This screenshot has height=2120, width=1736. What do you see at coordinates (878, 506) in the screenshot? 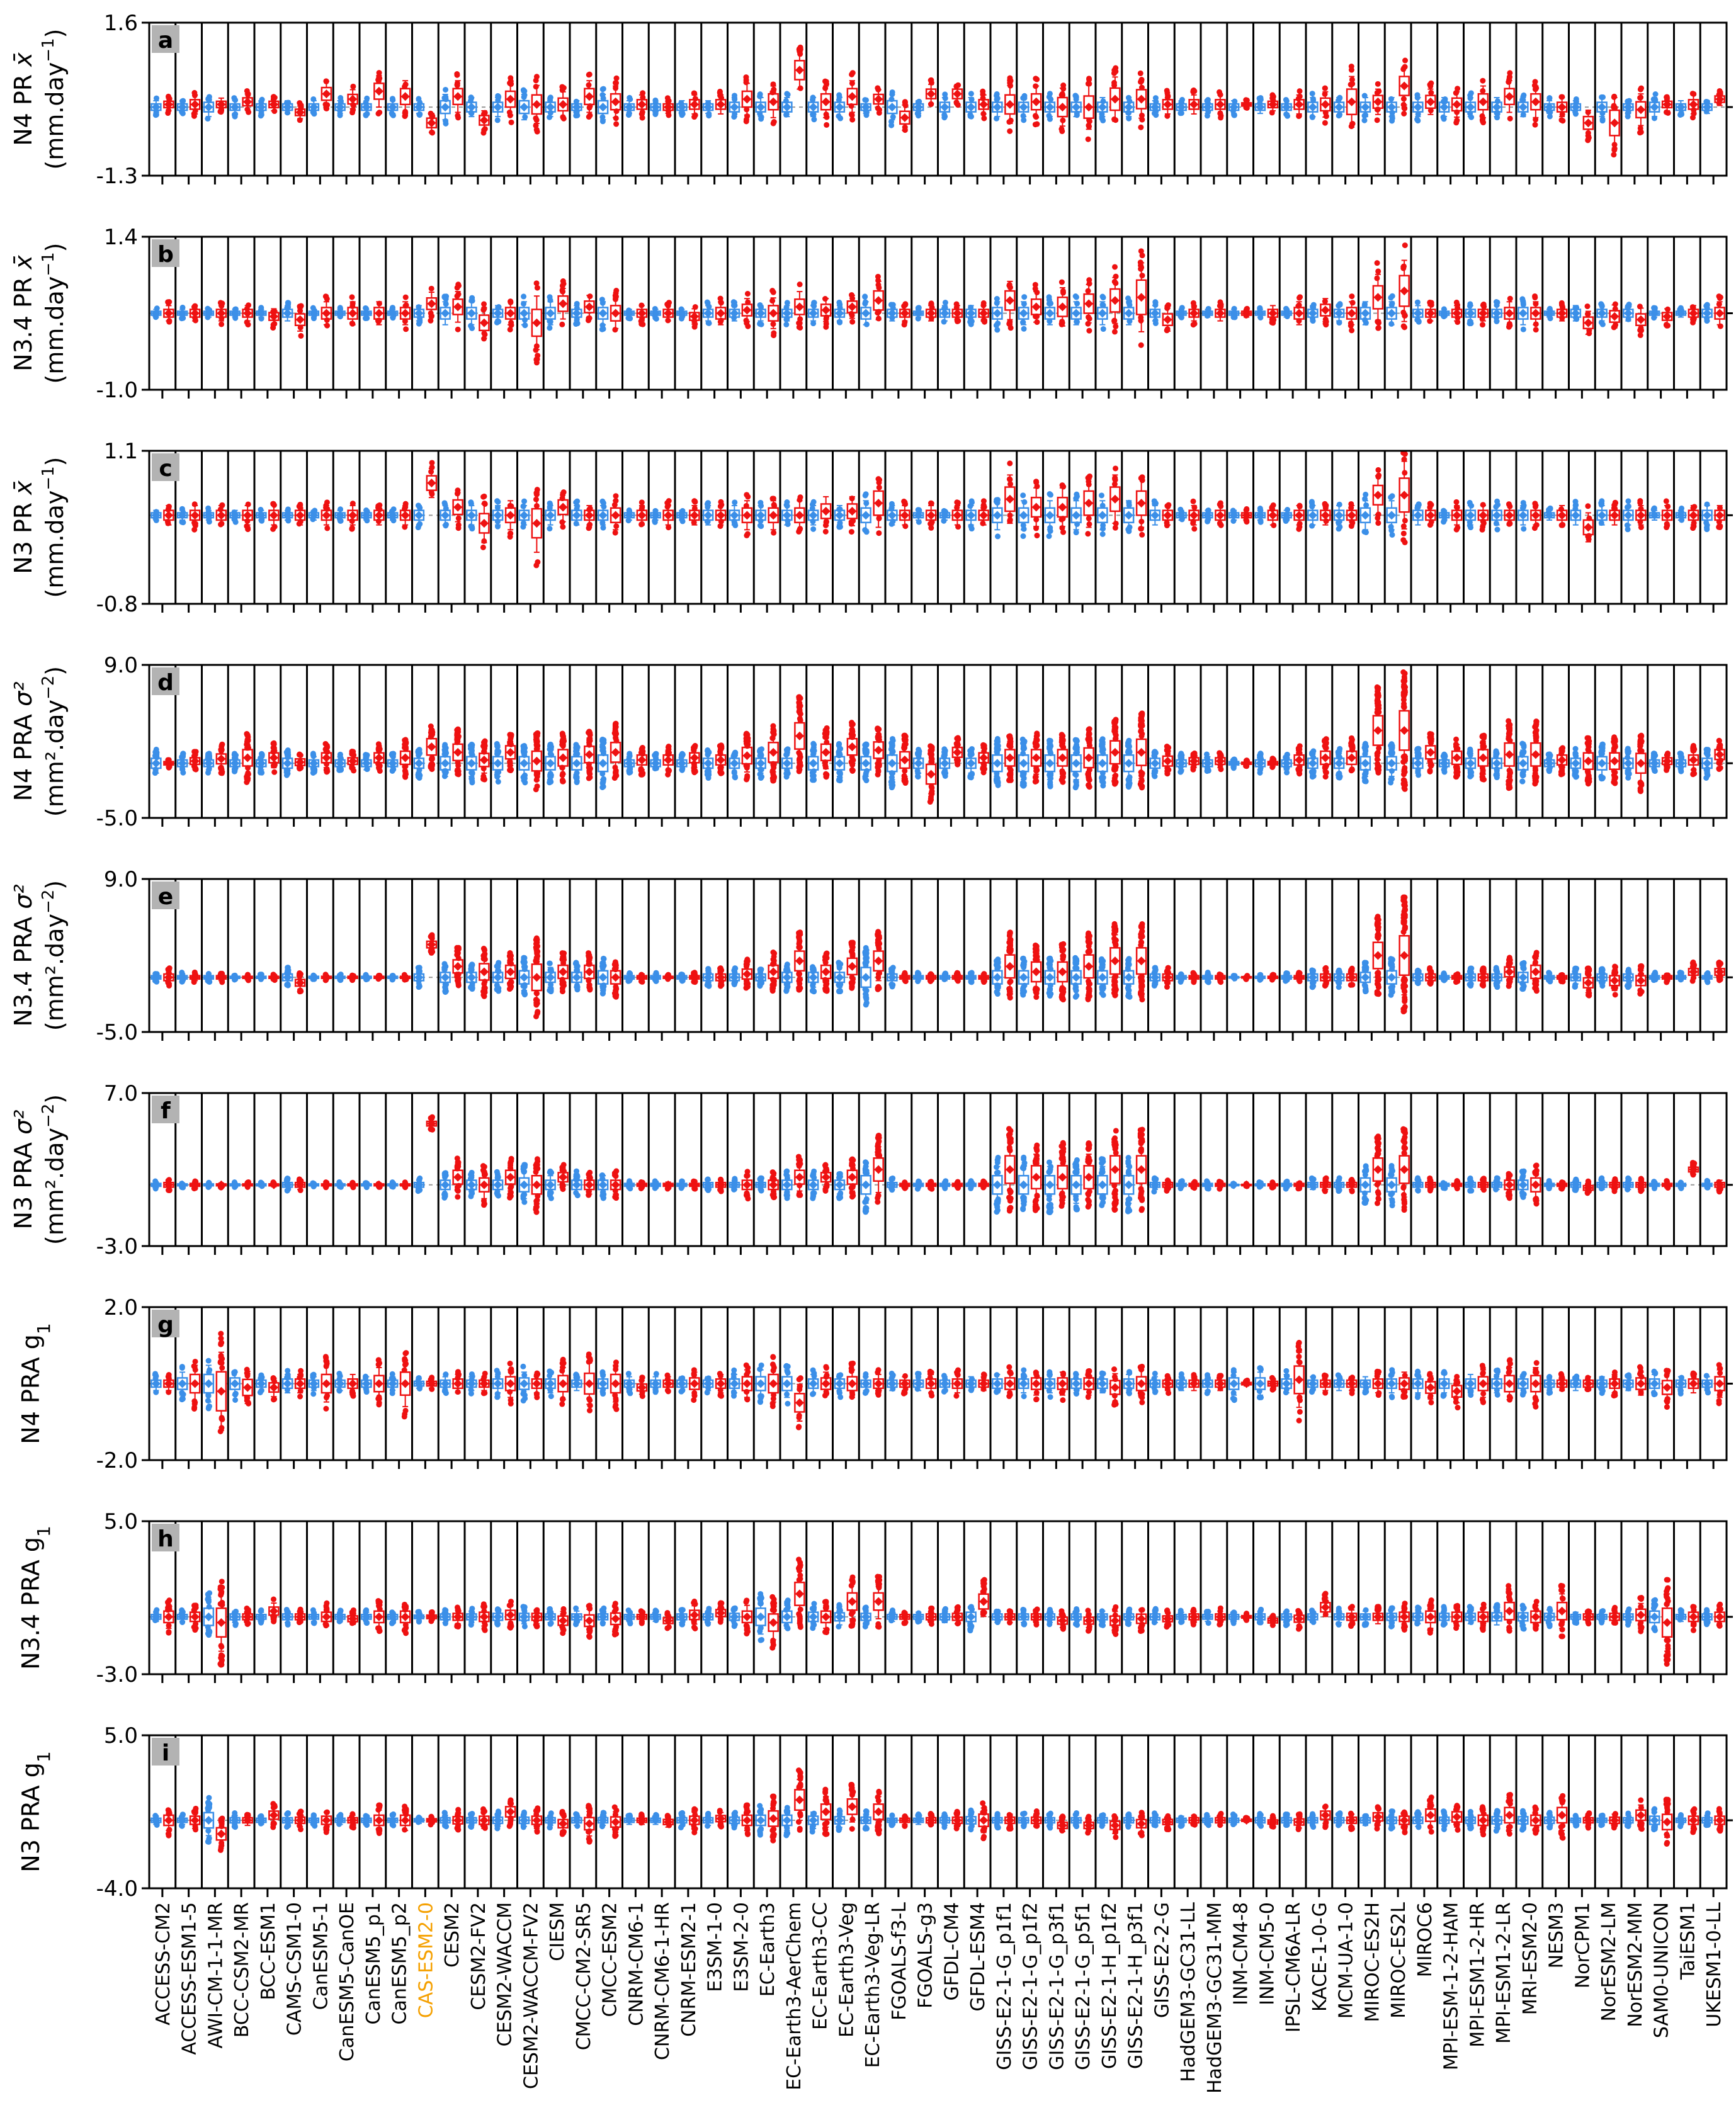
I see `box-red-EC-Earth3-Veg-LR` at bounding box center [878, 506].